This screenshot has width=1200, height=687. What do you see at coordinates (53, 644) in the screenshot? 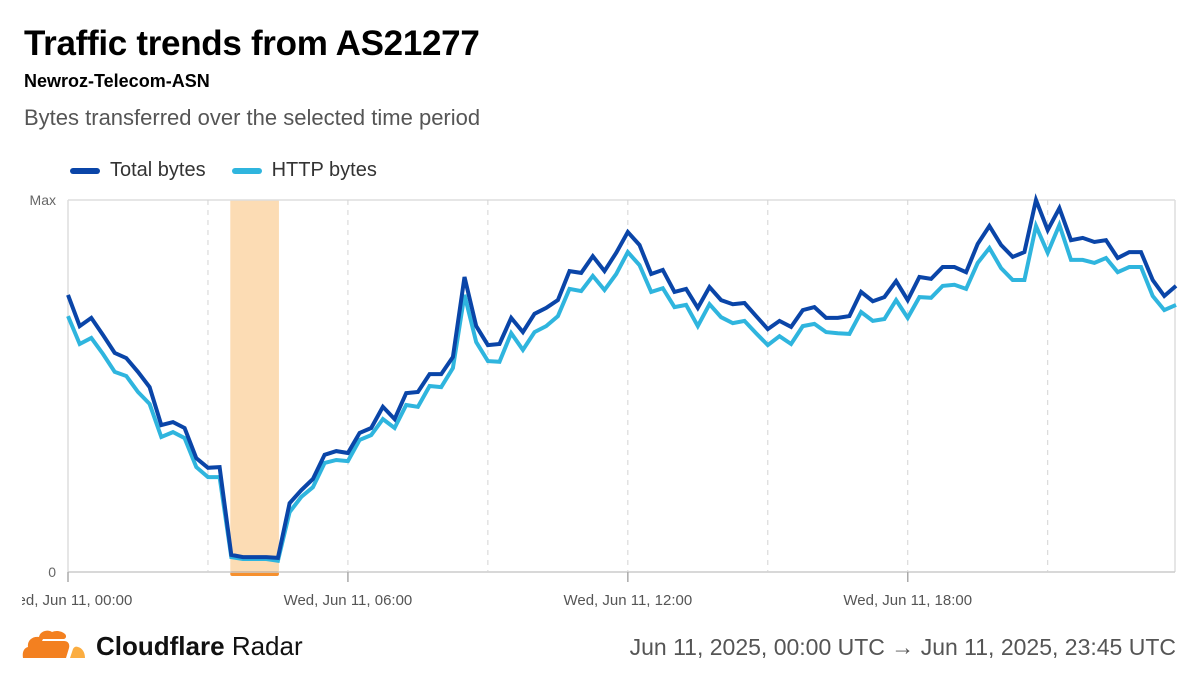
I see `cloudflare-cloud-icon` at bounding box center [53, 644].